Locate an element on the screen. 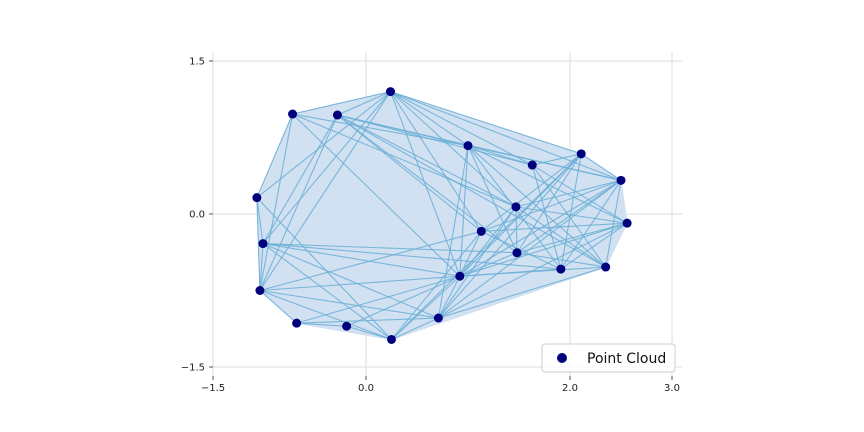 This screenshot has height=432, width=864. y-tick-label: 1.5 is located at coordinates (197, 62).